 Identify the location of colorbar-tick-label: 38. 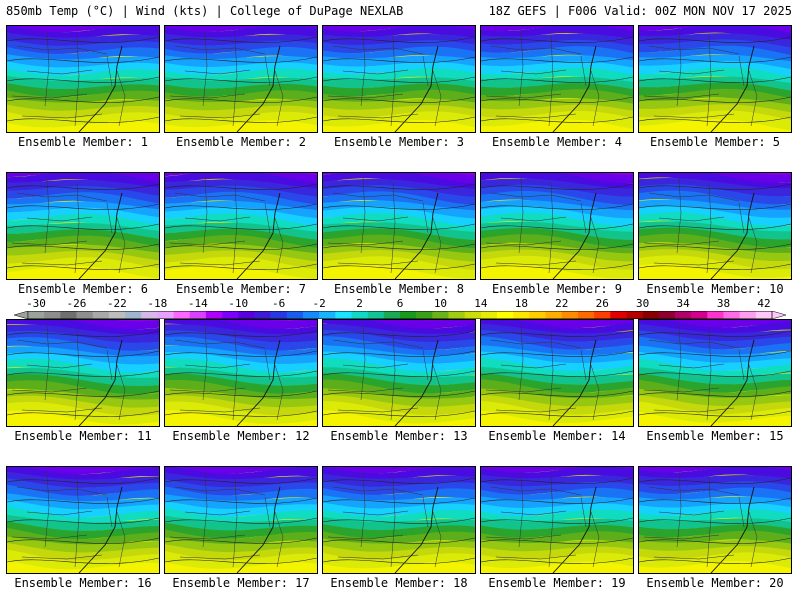
(723, 303).